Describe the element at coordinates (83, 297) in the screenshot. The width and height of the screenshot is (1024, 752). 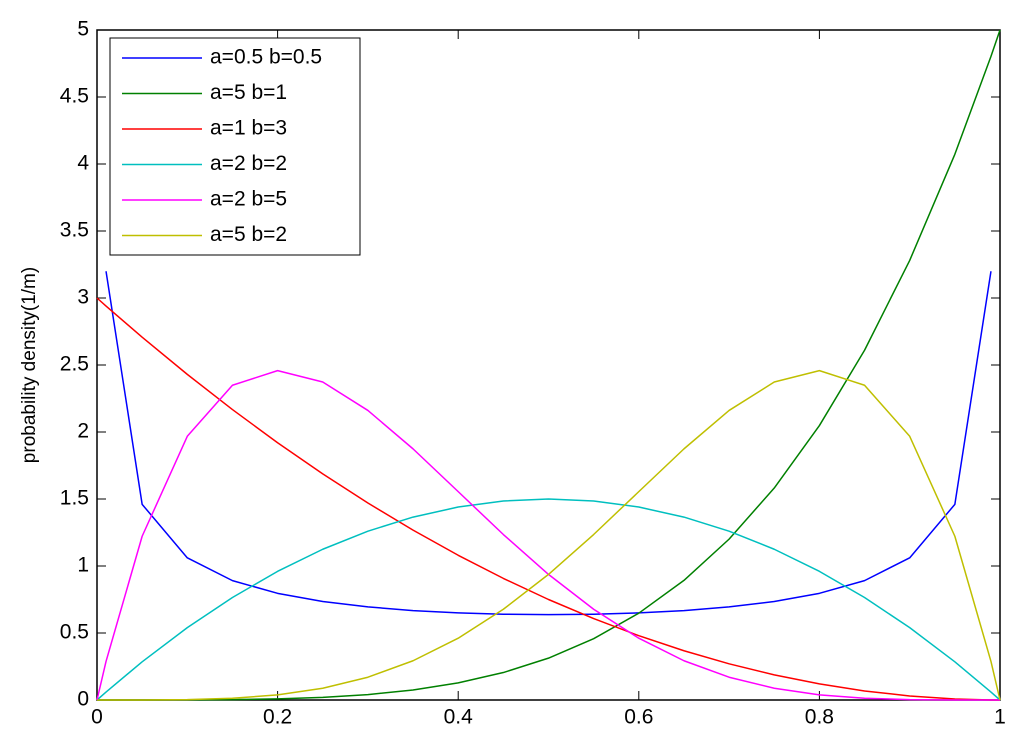
I see `y-tick-label: 3` at that location.